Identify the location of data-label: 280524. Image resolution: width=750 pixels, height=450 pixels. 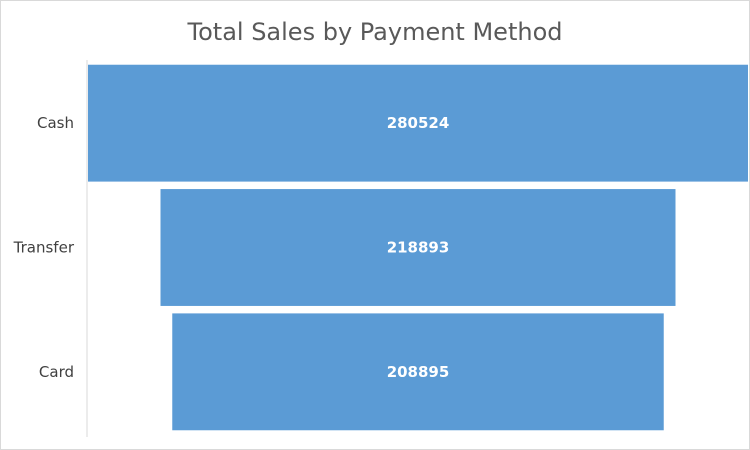
(418, 123).